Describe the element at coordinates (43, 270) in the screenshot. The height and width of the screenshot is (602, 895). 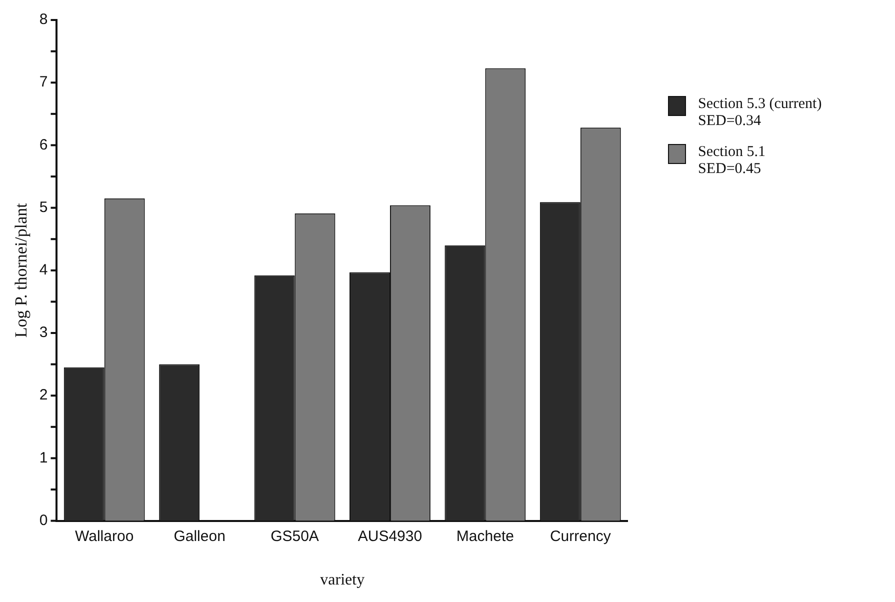
I see `y-tick-label: 4` at that location.